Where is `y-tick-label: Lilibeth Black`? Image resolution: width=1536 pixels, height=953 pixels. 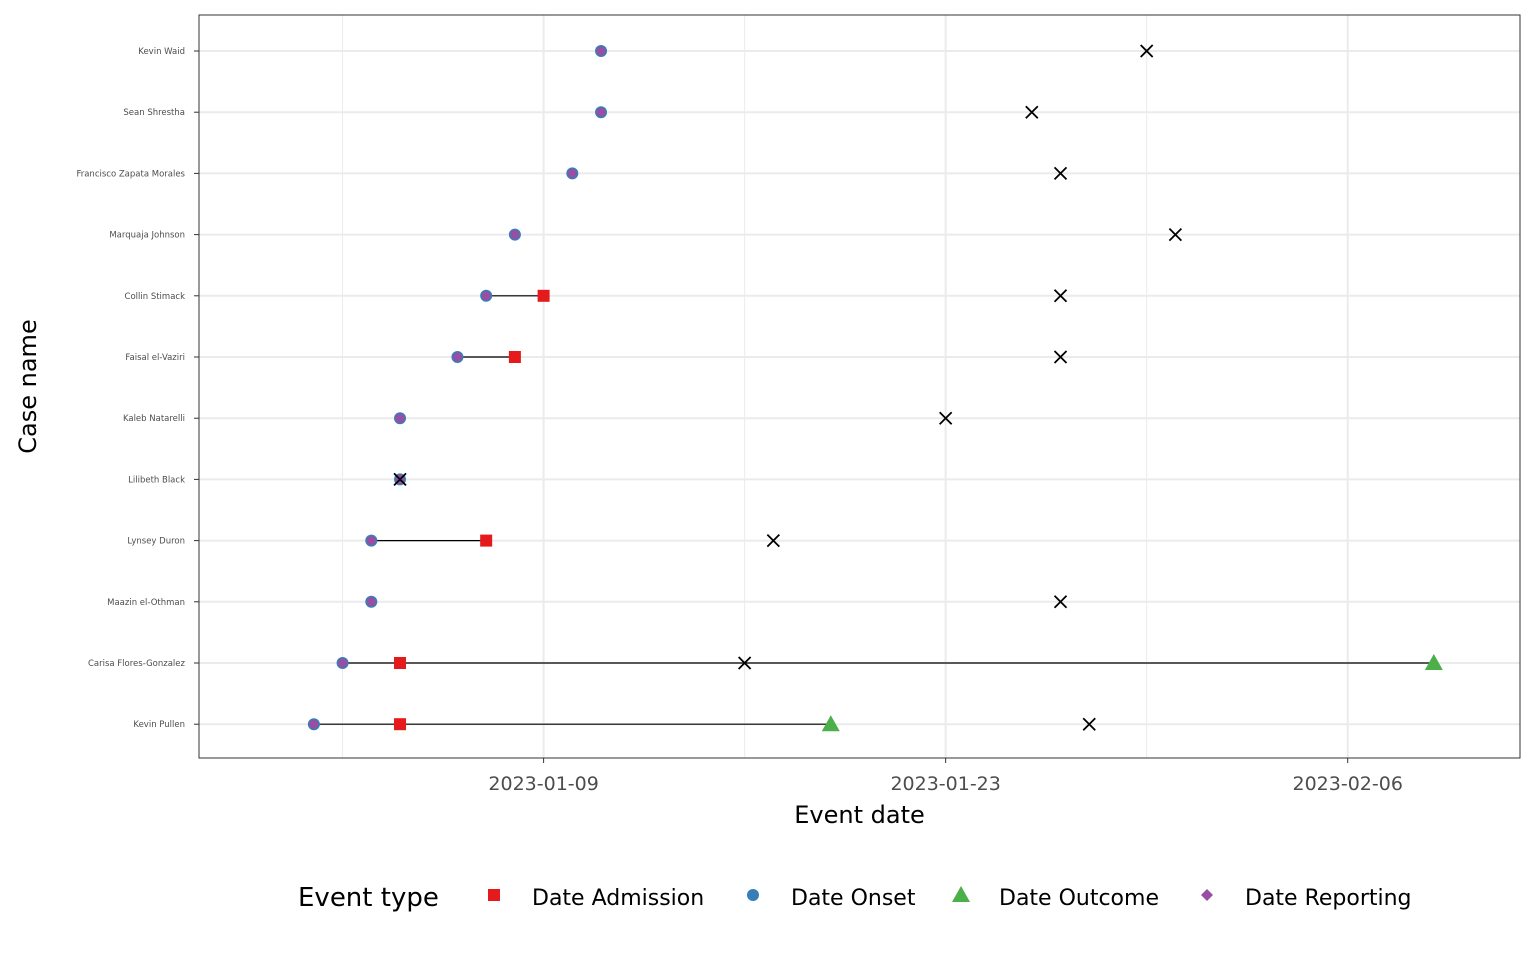
y-tick-label: Lilibeth Black is located at coordinates (156, 480).